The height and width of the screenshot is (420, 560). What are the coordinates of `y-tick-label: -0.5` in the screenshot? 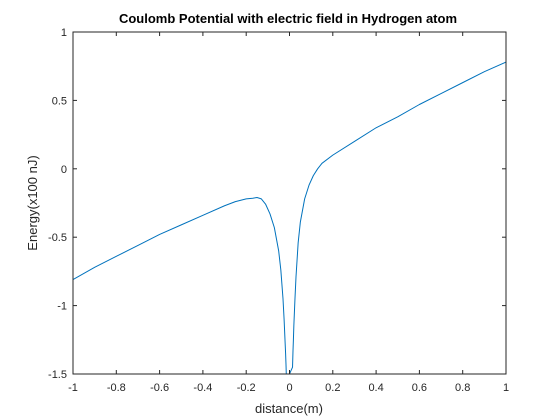 It's located at (57, 238).